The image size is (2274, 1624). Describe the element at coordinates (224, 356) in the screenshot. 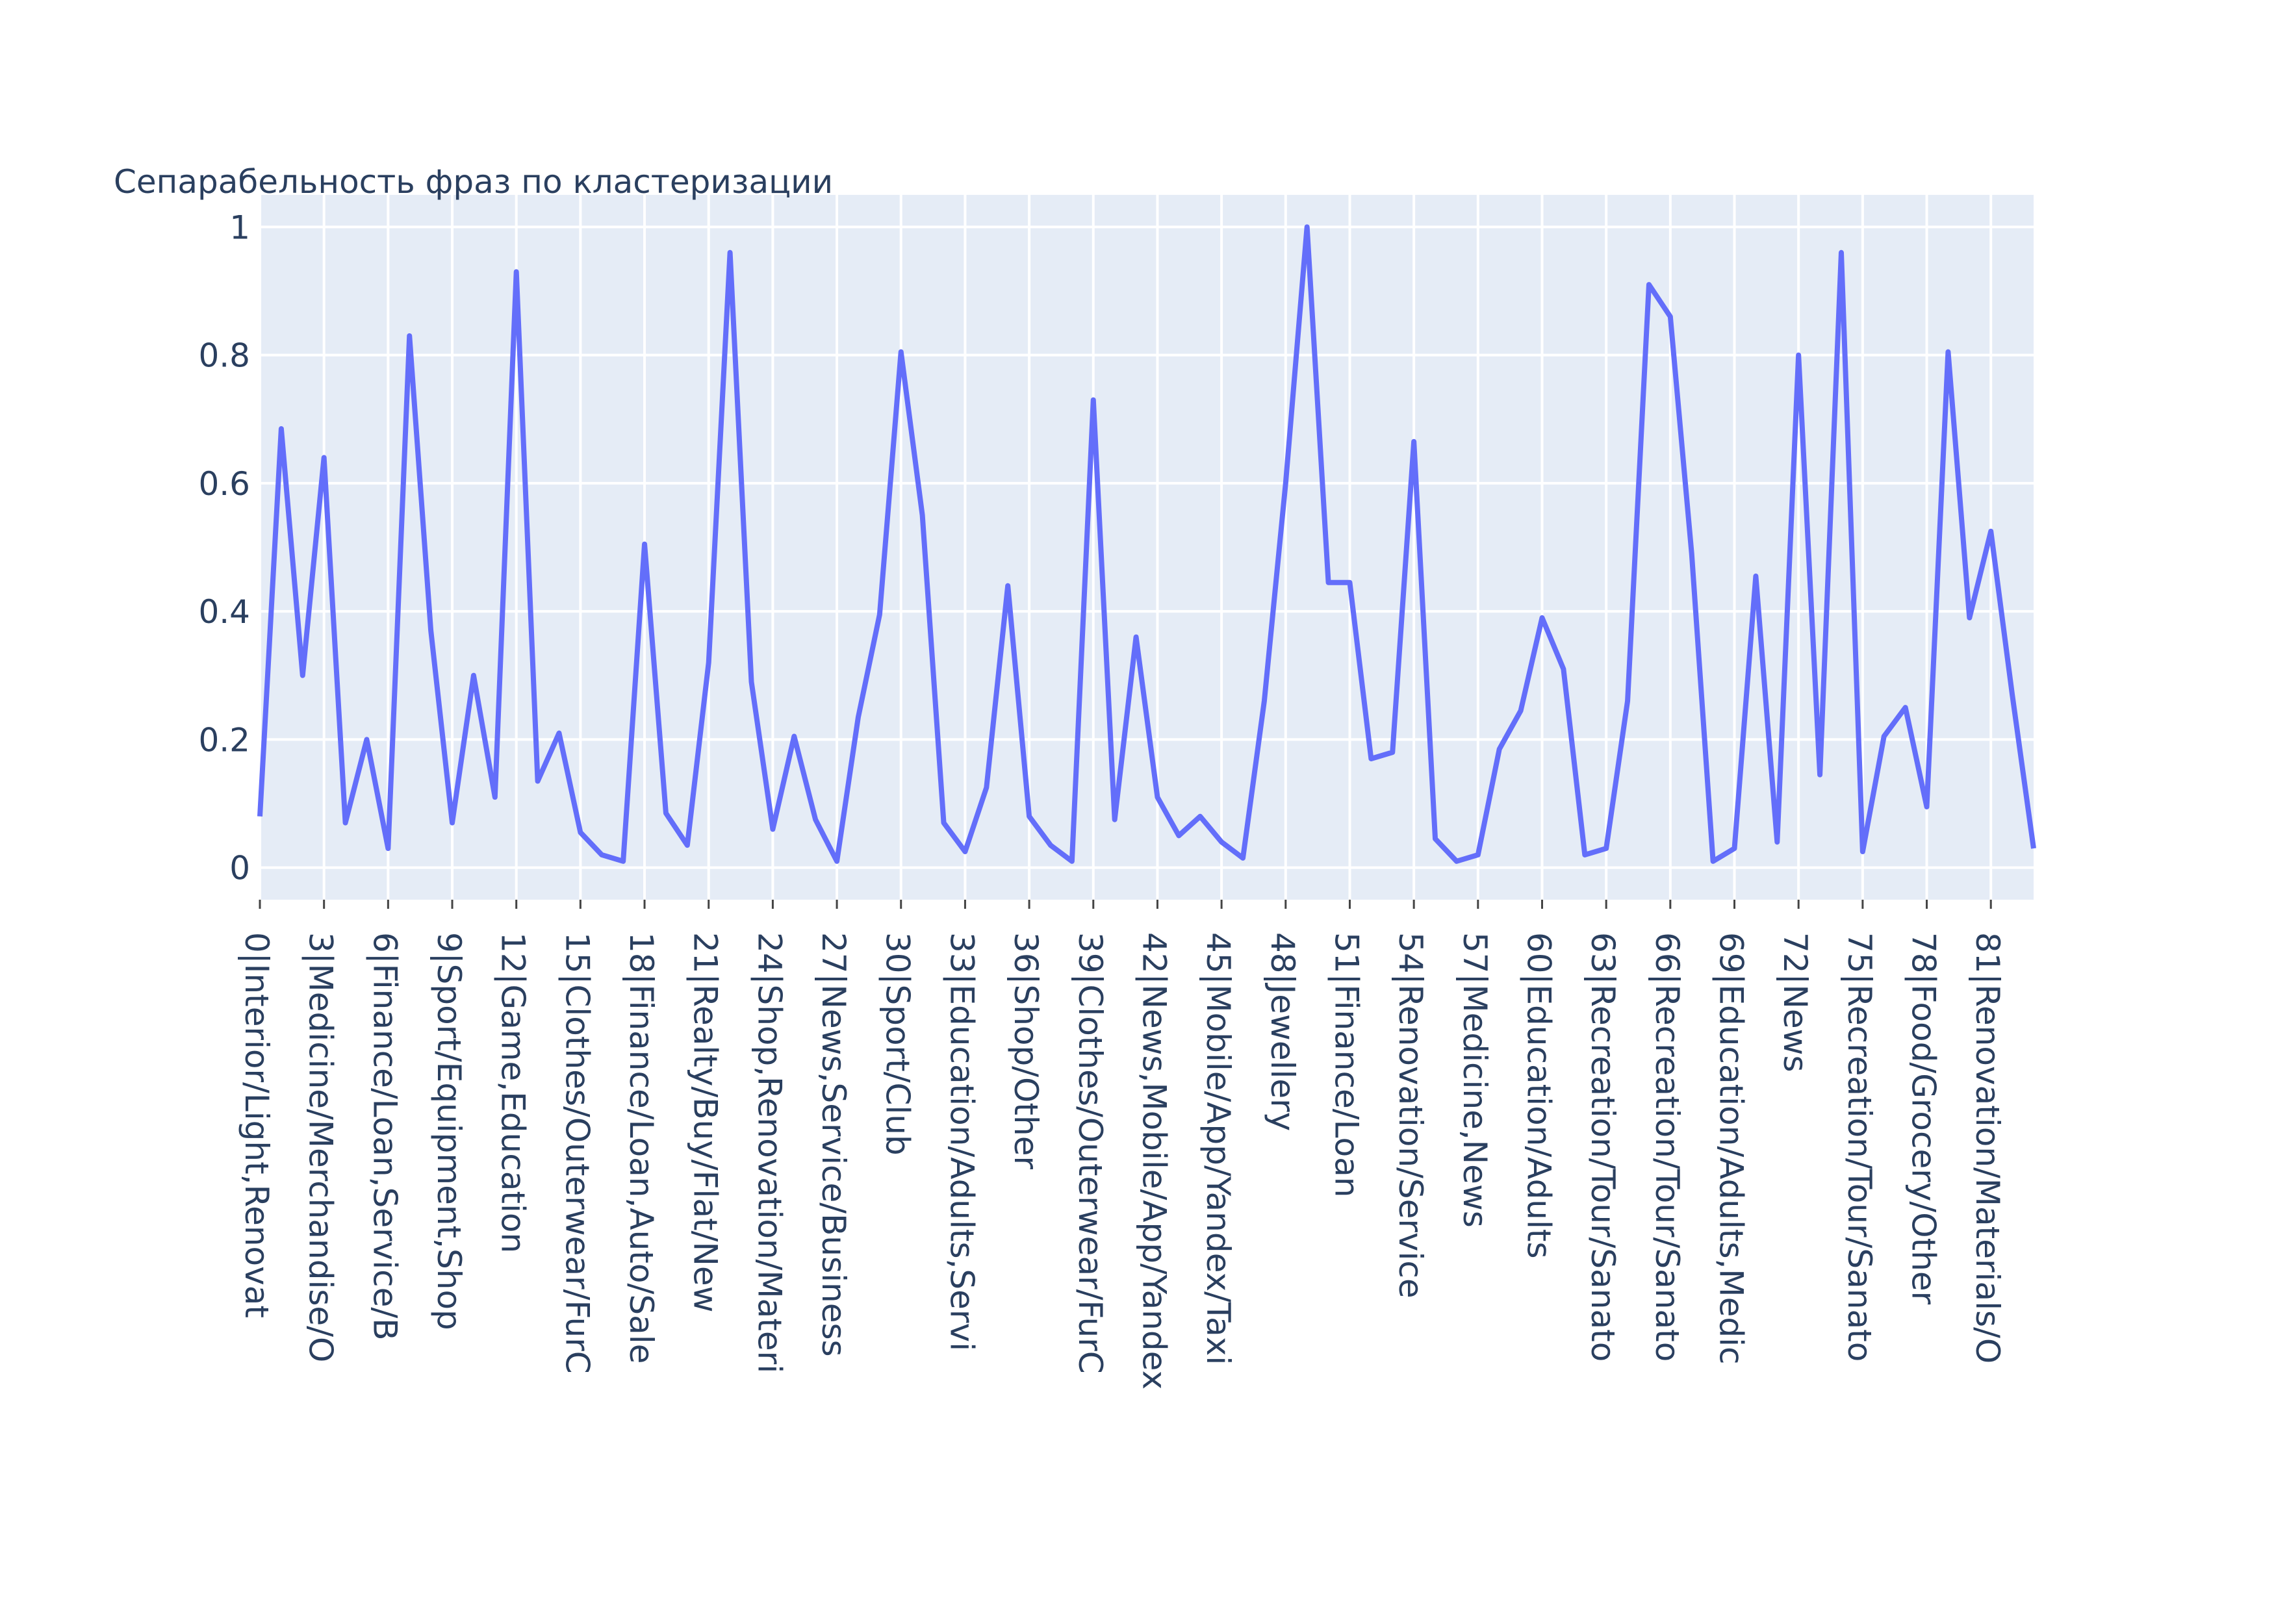

I see `y-tick-label: 0.8` at that location.